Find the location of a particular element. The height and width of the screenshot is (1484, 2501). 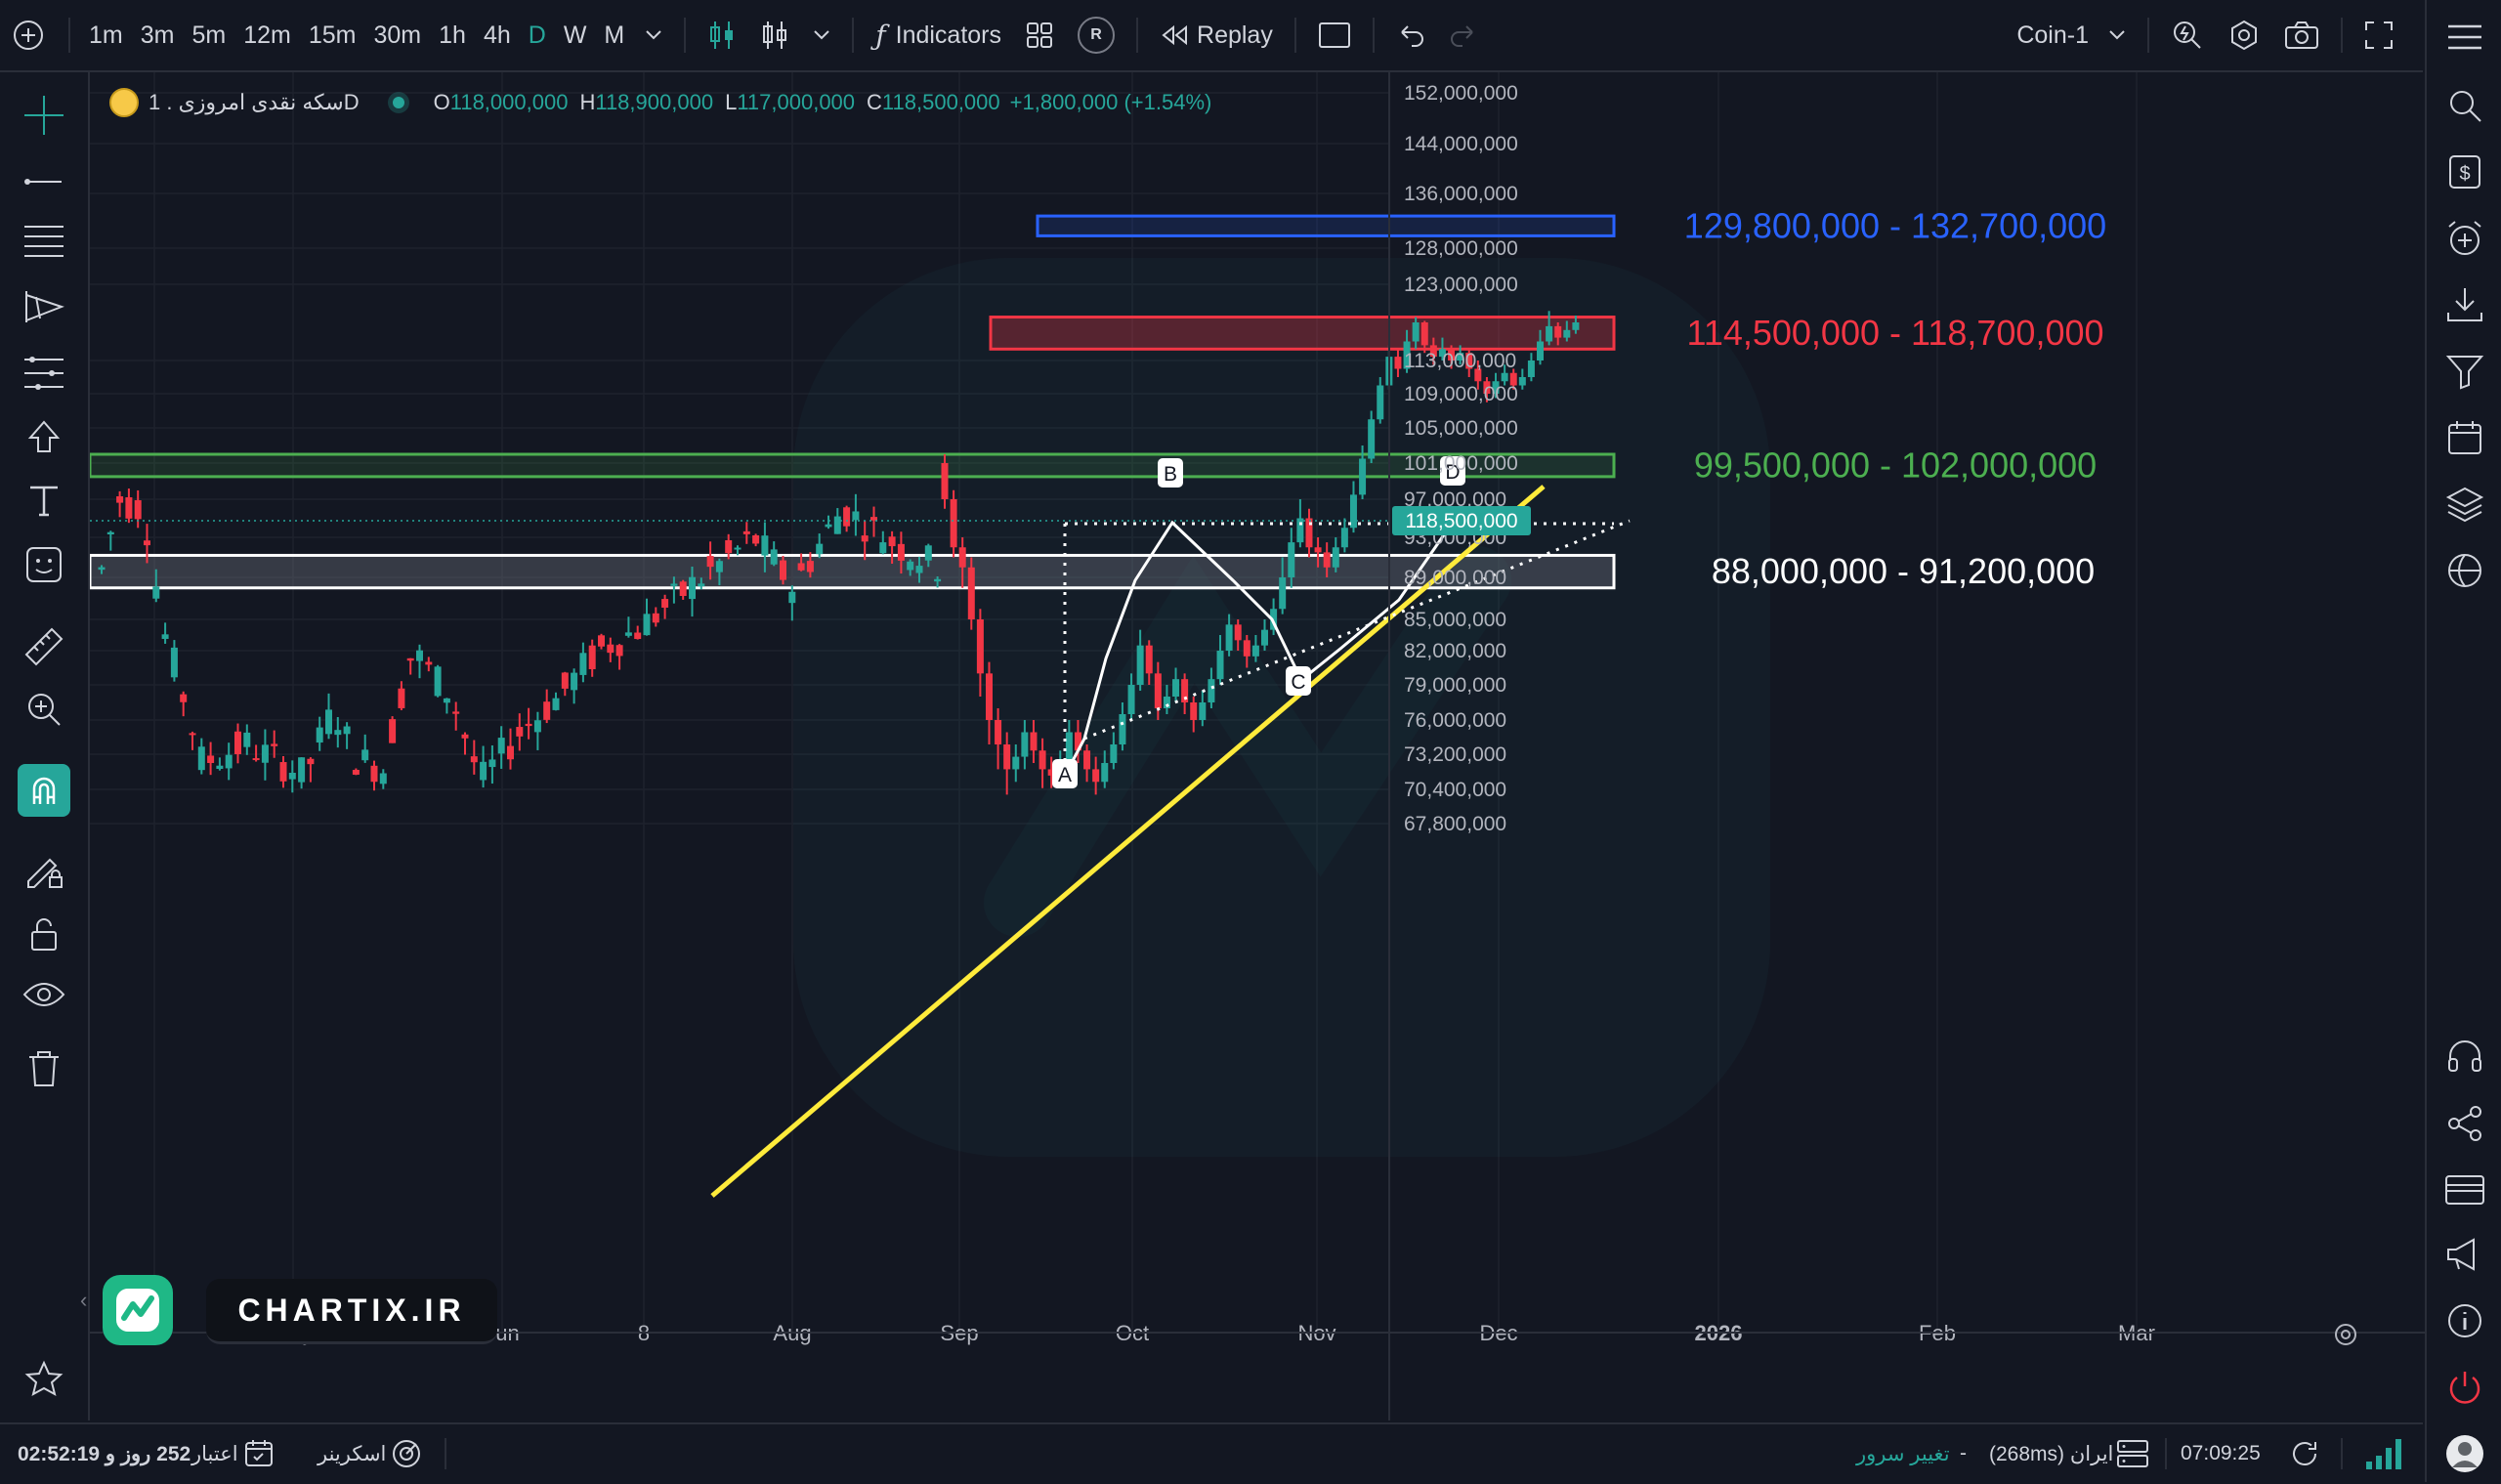

pencil-lock-icon is located at coordinates (45, 873).